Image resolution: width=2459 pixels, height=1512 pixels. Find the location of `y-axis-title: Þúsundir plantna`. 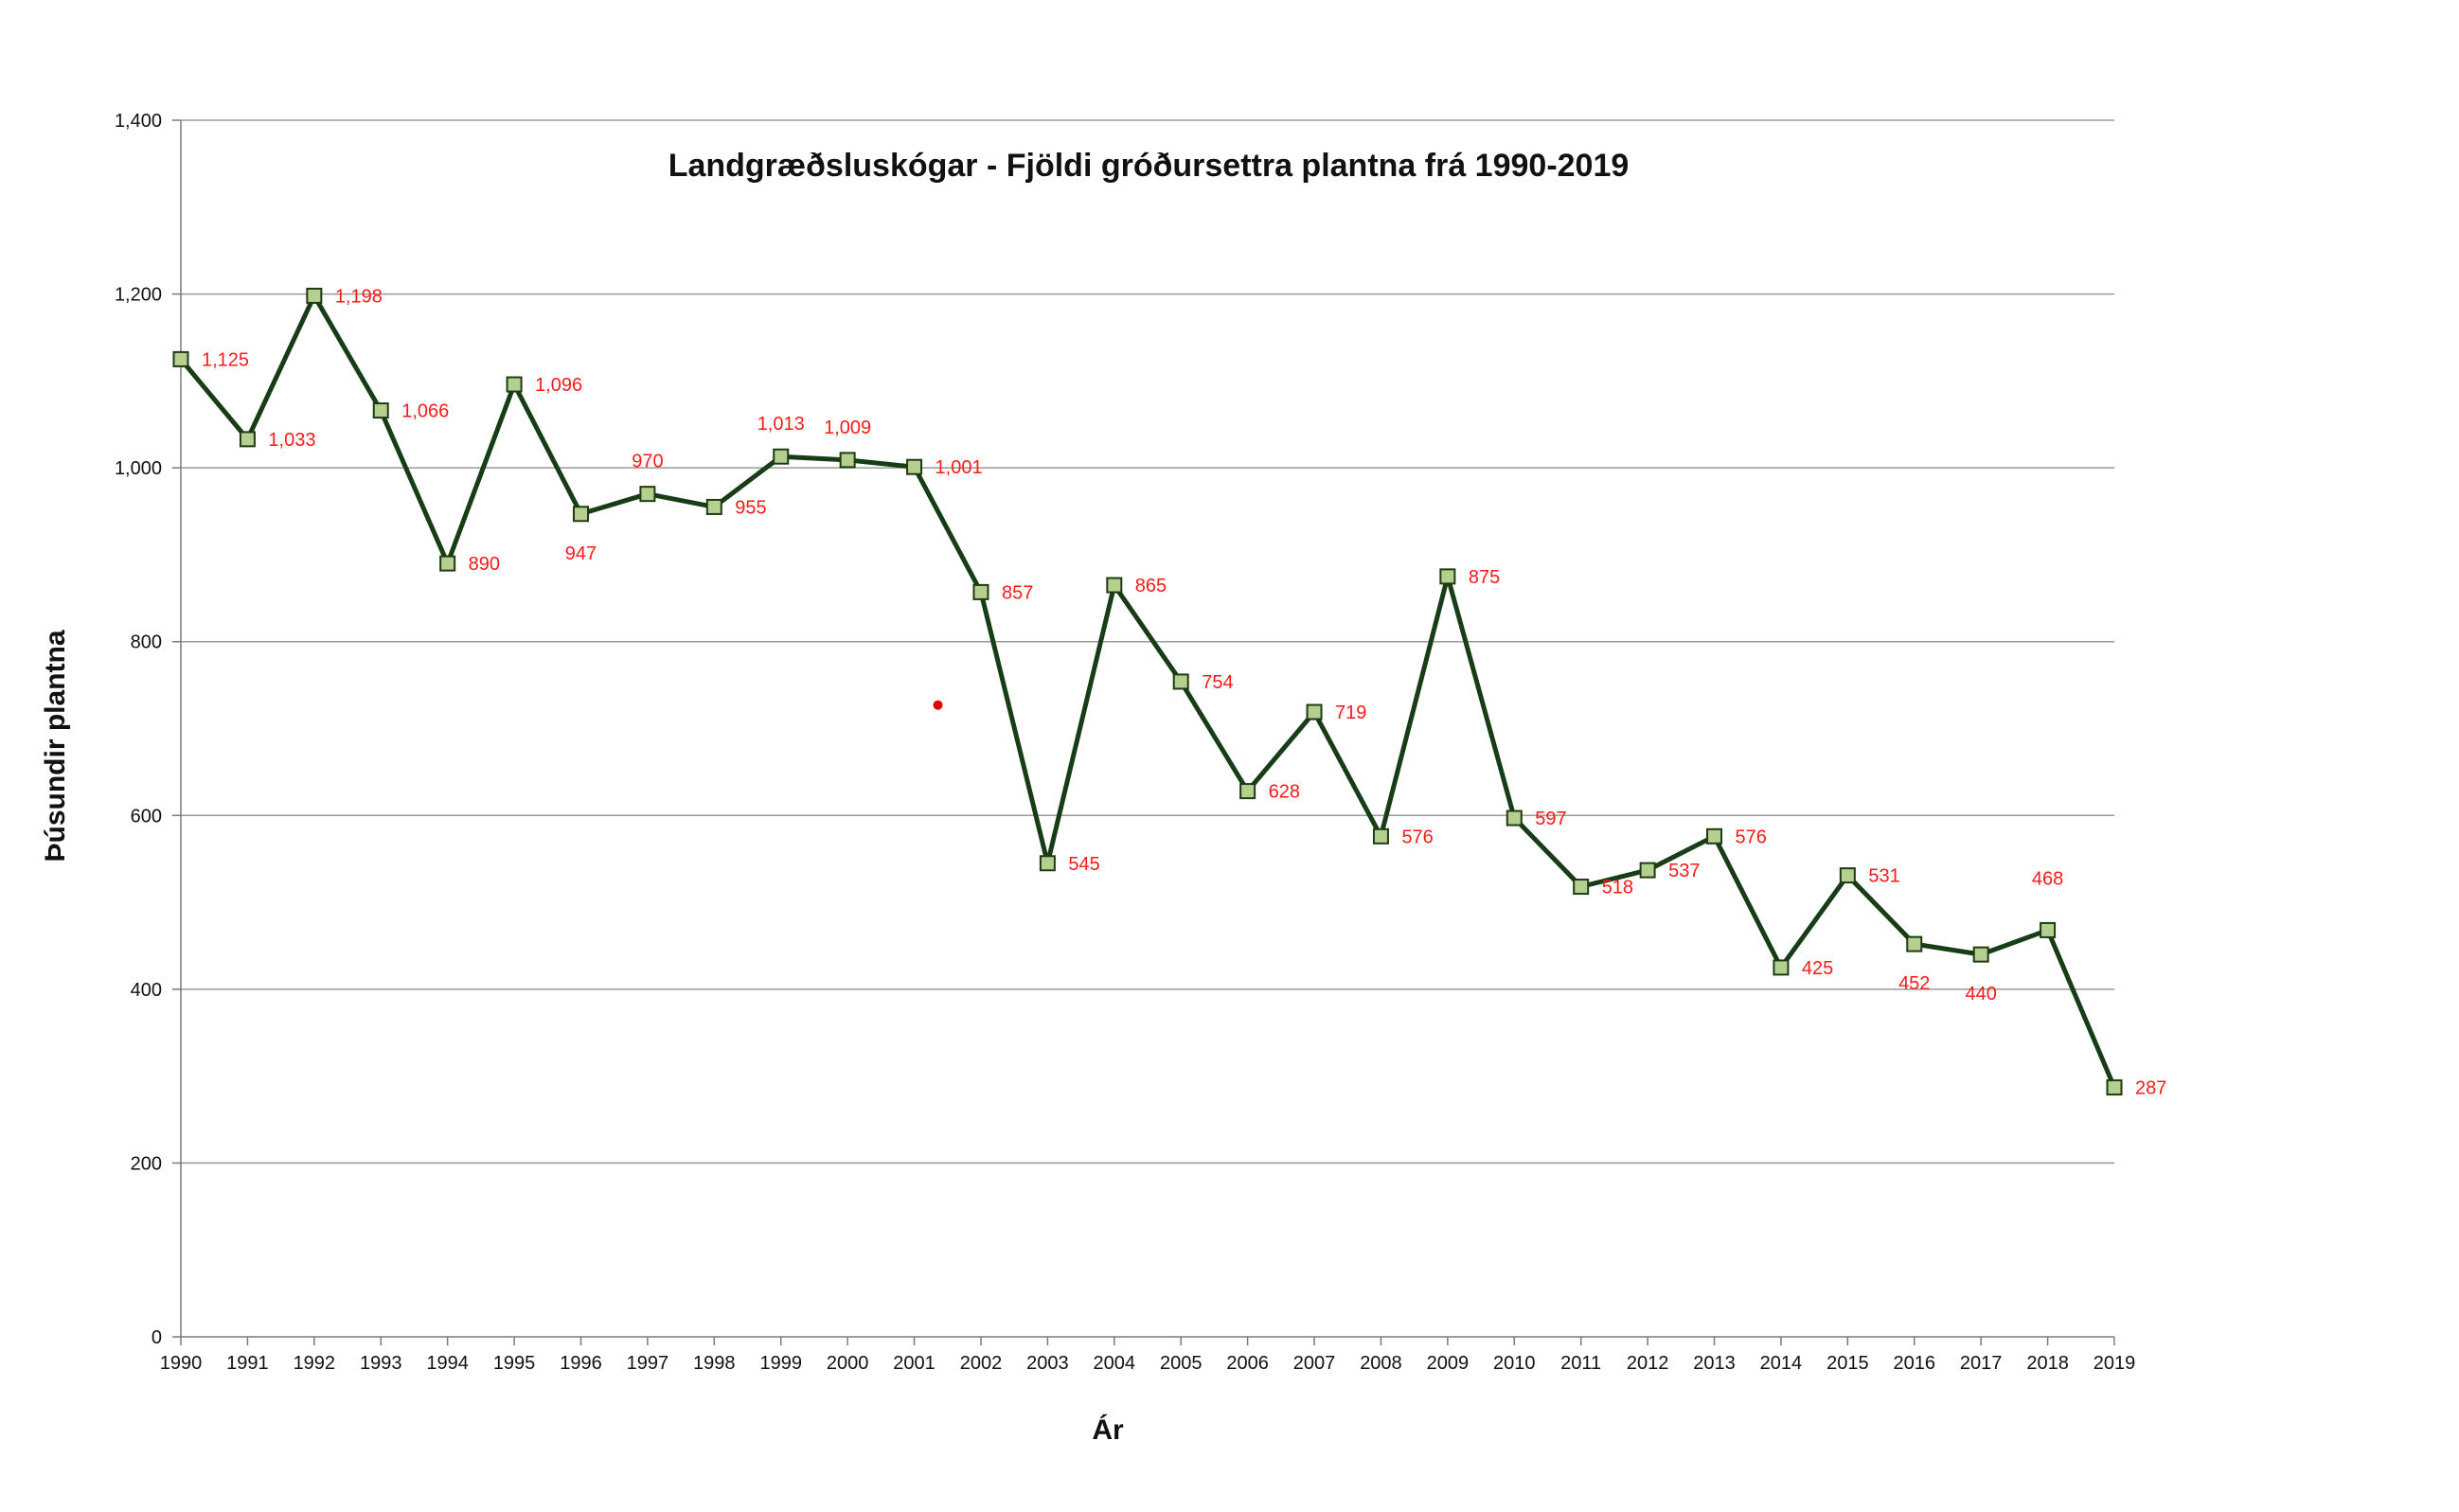

y-axis-title: Þúsundir plantna is located at coordinates (55, 746).